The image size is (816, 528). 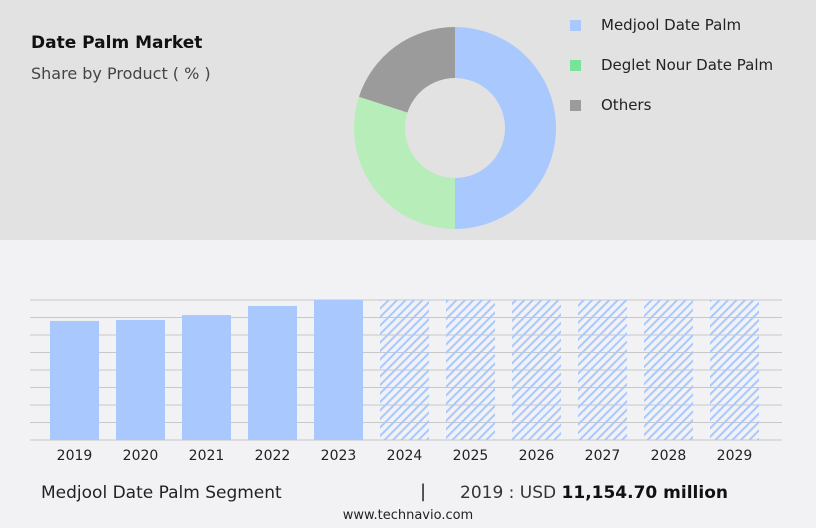 I want to click on x-tick-label: 2025, so click(x=471, y=456).